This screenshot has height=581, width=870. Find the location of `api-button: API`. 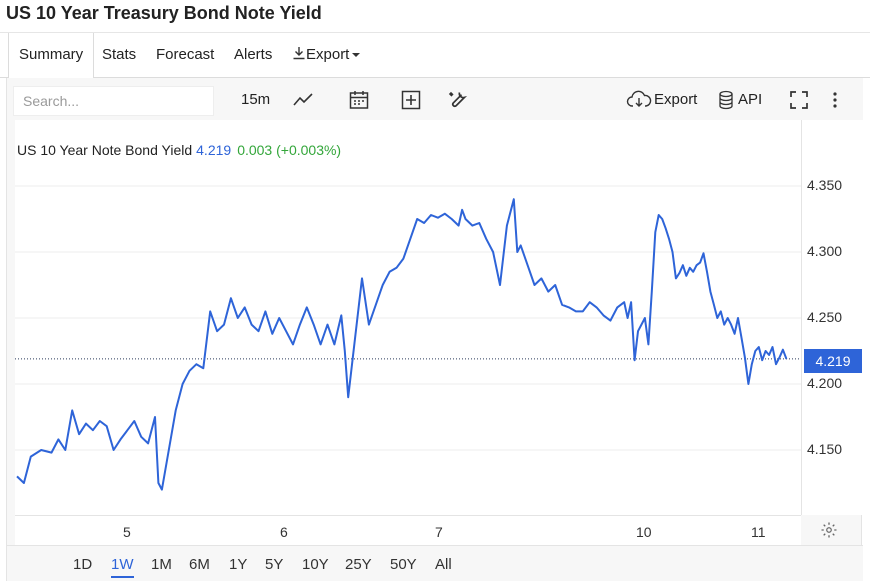

api-button: API is located at coordinates (750, 99).